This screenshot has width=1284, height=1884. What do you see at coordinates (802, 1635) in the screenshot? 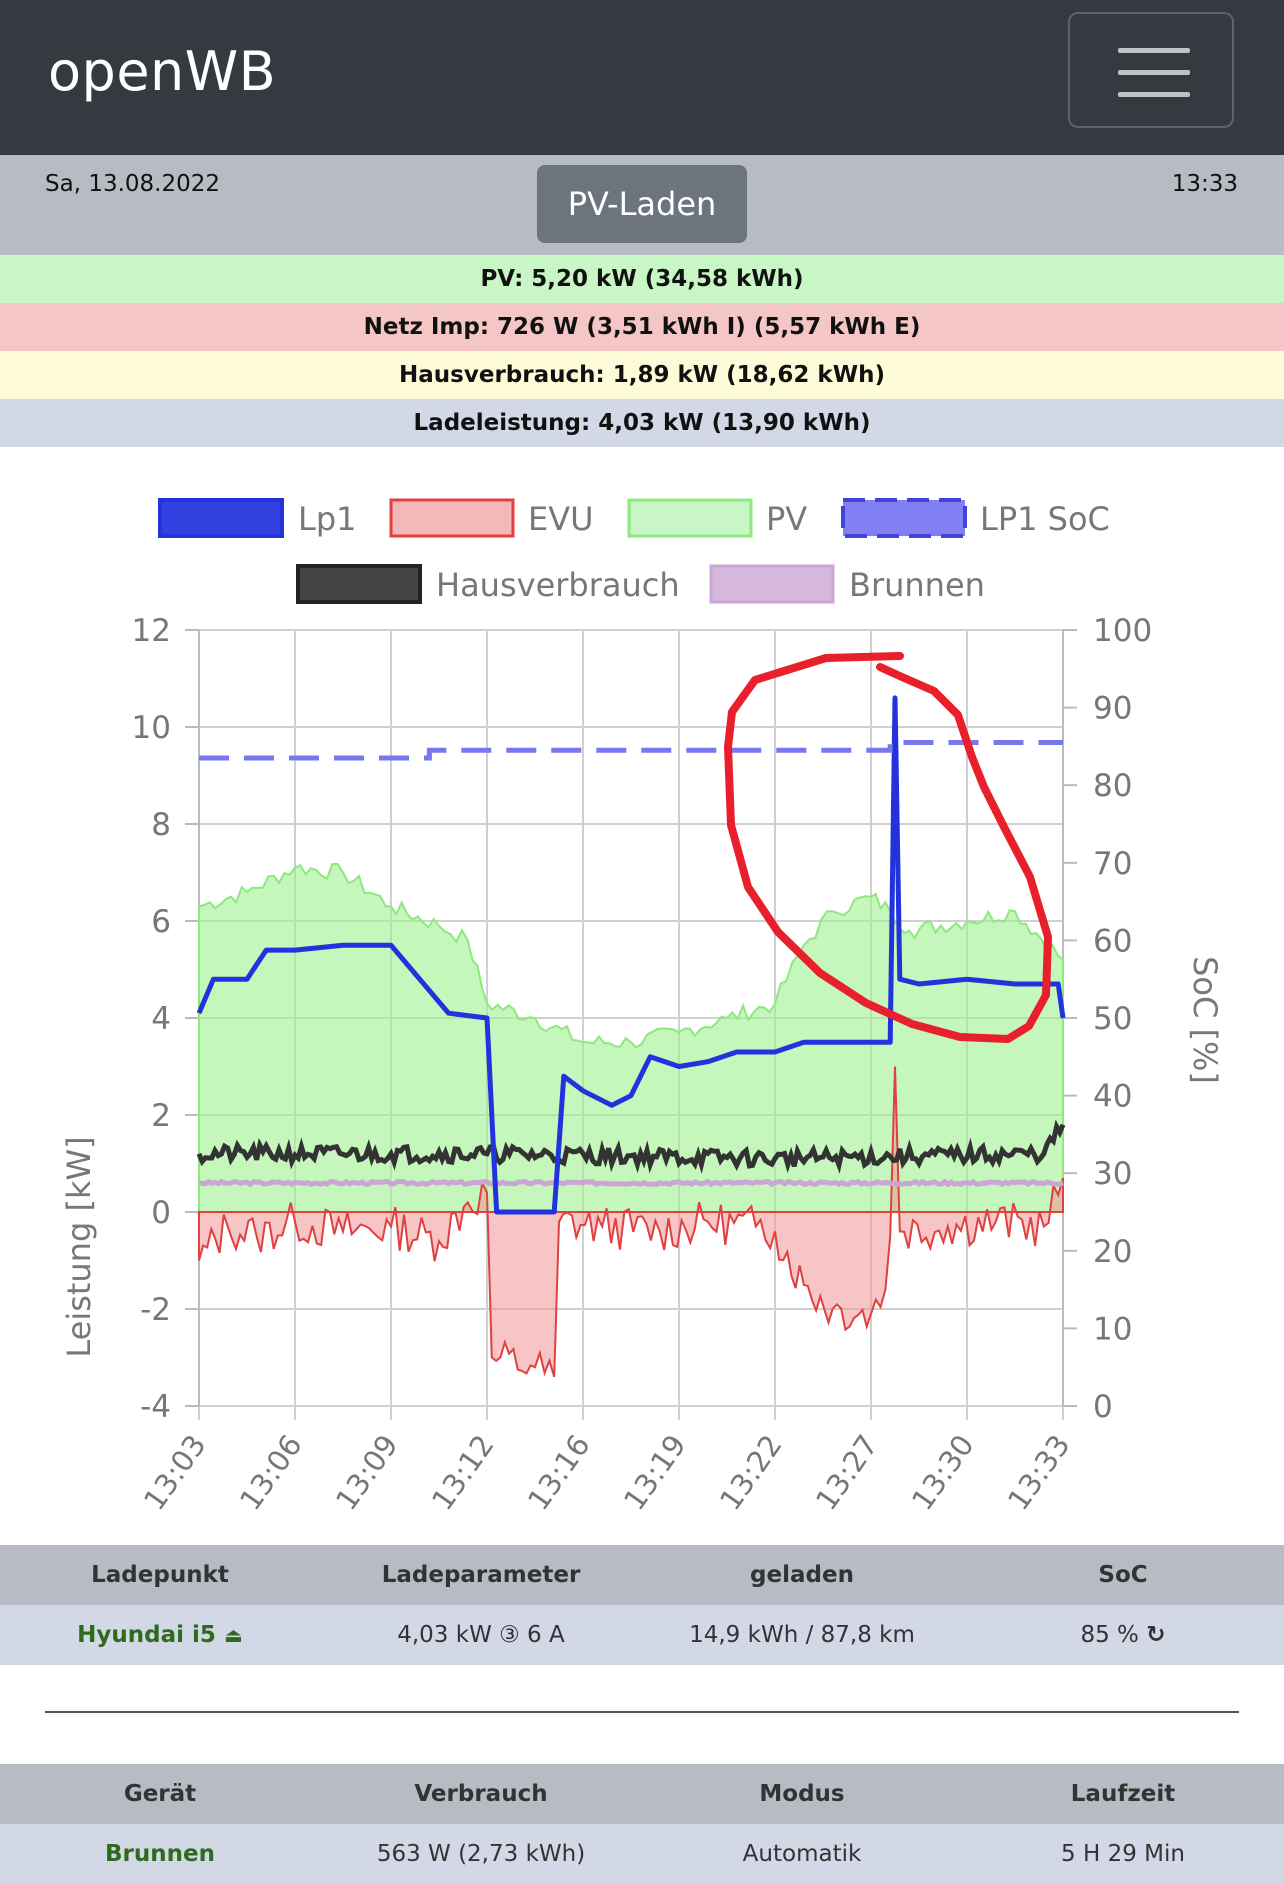
I see `geladen-value: 14,9 kWh / 87,8 km` at bounding box center [802, 1635].